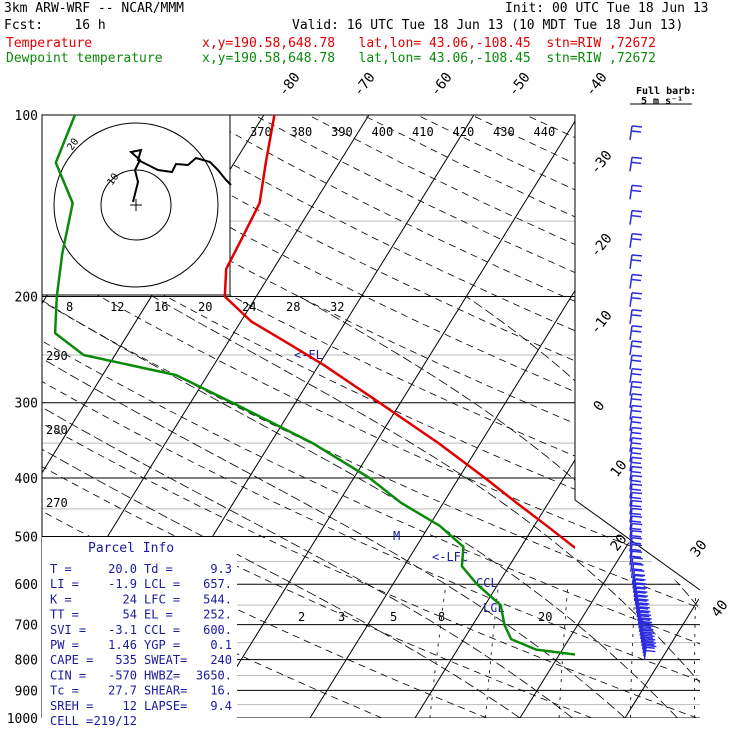 This screenshot has width=740, height=740. I want to click on pressure-tick-label: 600, so click(26, 585).